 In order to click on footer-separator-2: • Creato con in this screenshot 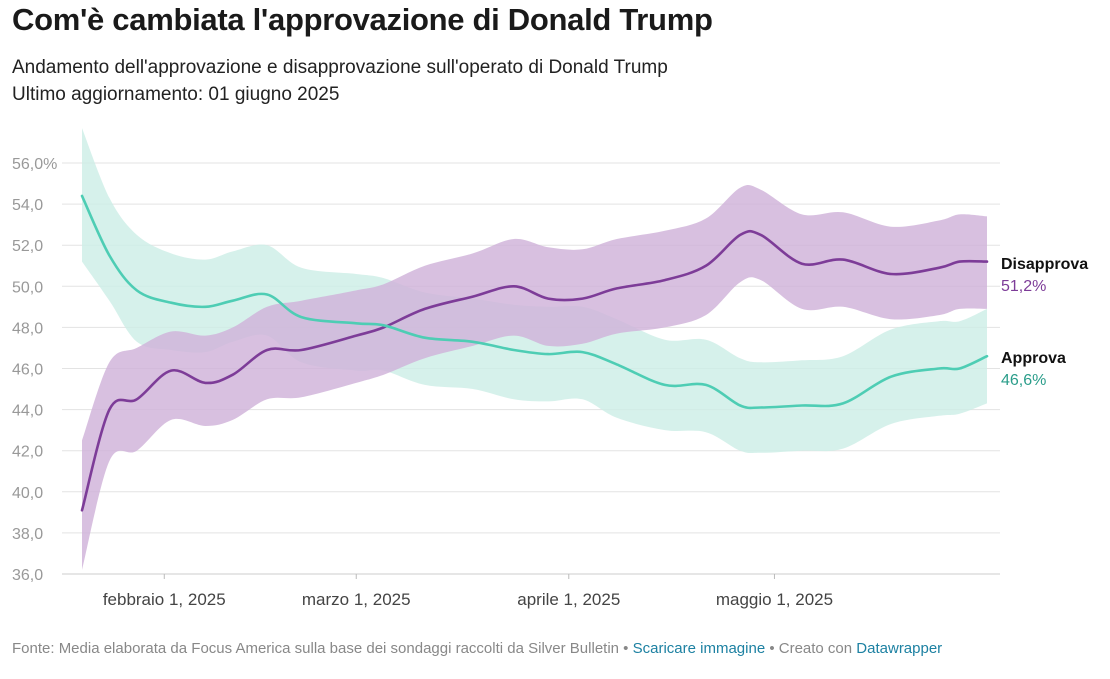, I will do `click(811, 648)`.